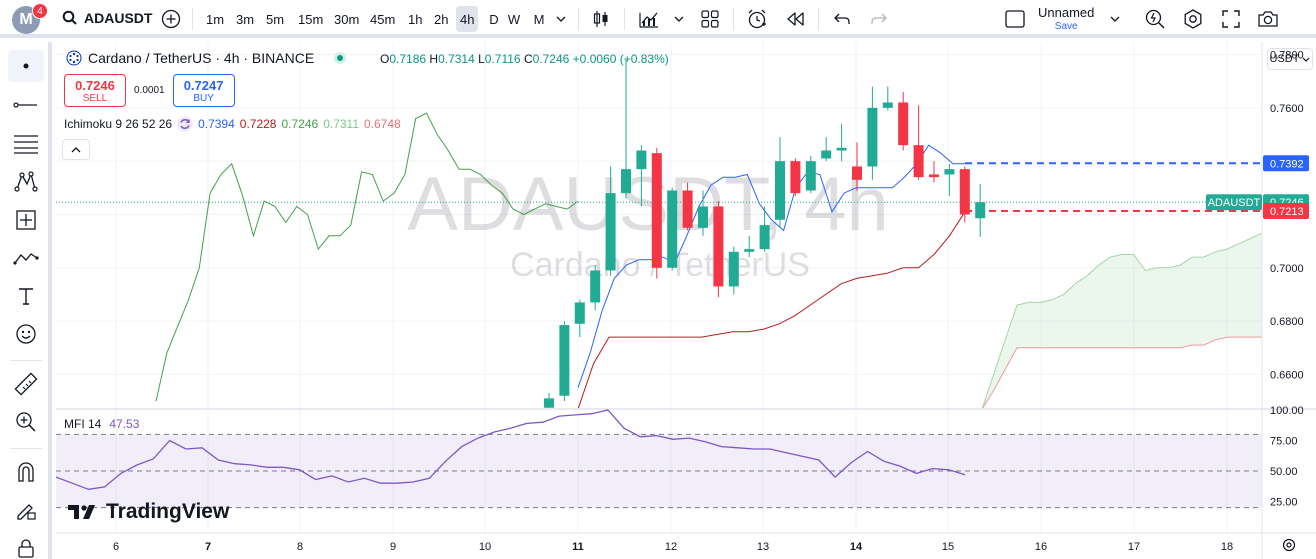 The width and height of the screenshot is (1316, 559). What do you see at coordinates (763, 547) in the screenshot?
I see `time-tick-label: 13` at bounding box center [763, 547].